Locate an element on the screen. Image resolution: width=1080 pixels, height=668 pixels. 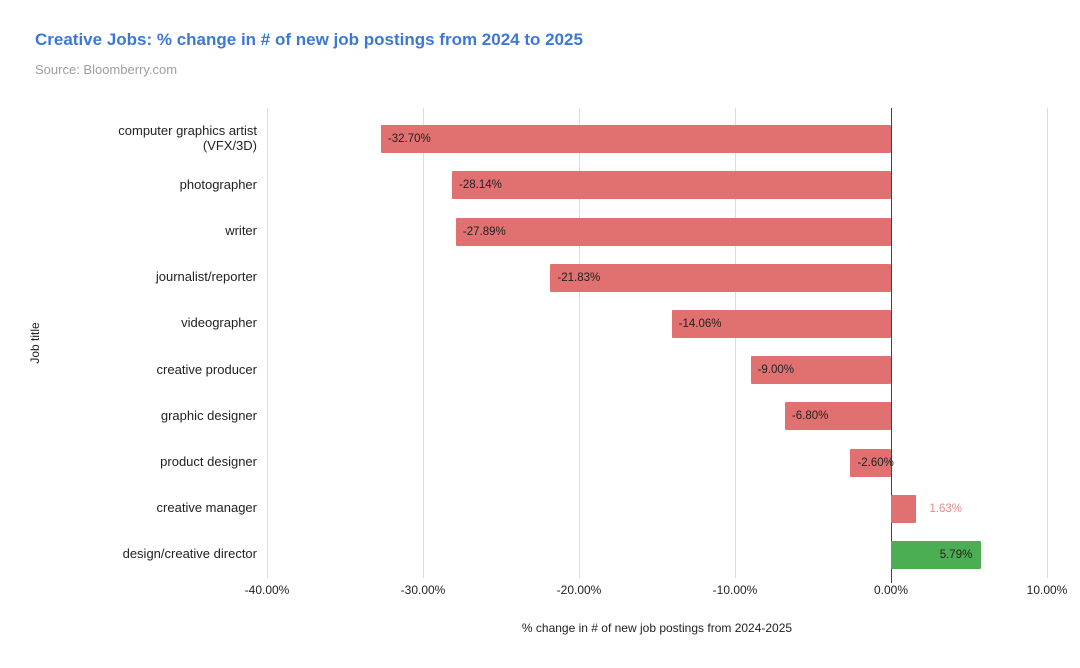
category-label: creative producer is located at coordinates (206, 369).